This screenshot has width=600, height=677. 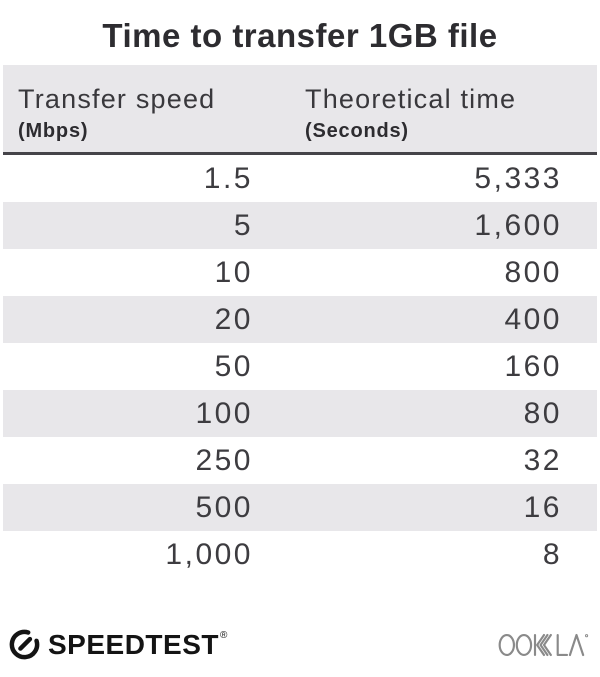 I want to click on table-row: 1.5 5,333, so click(x=300, y=178).